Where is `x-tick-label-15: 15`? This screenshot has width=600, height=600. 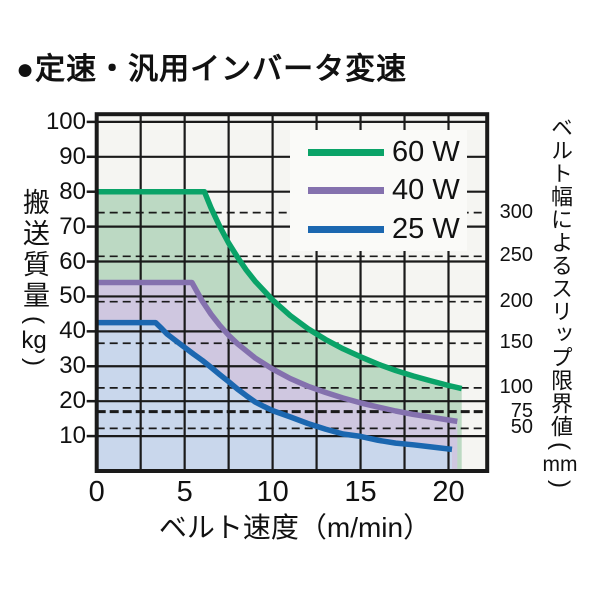
x-tick-label-15: 15 is located at coordinates (360, 492).